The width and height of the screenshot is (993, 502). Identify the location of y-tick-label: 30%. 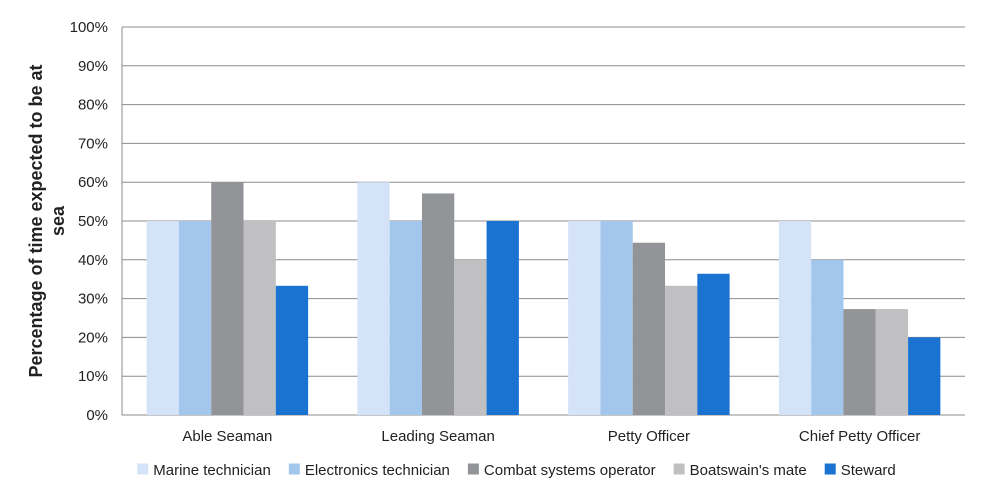
(93, 299).